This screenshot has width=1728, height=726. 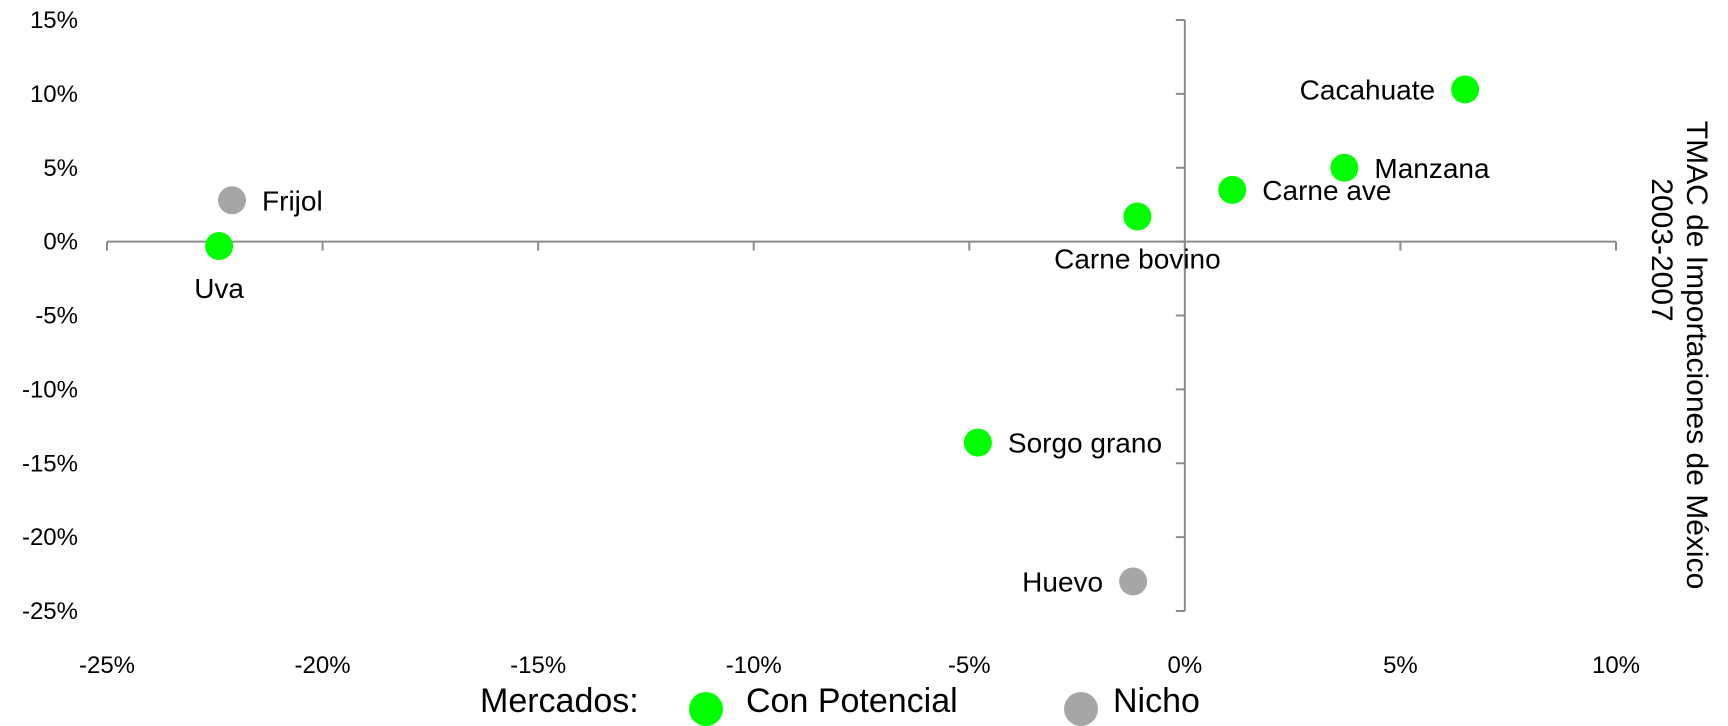 I want to click on x-tick-label: 0%, so click(x=1185, y=665).